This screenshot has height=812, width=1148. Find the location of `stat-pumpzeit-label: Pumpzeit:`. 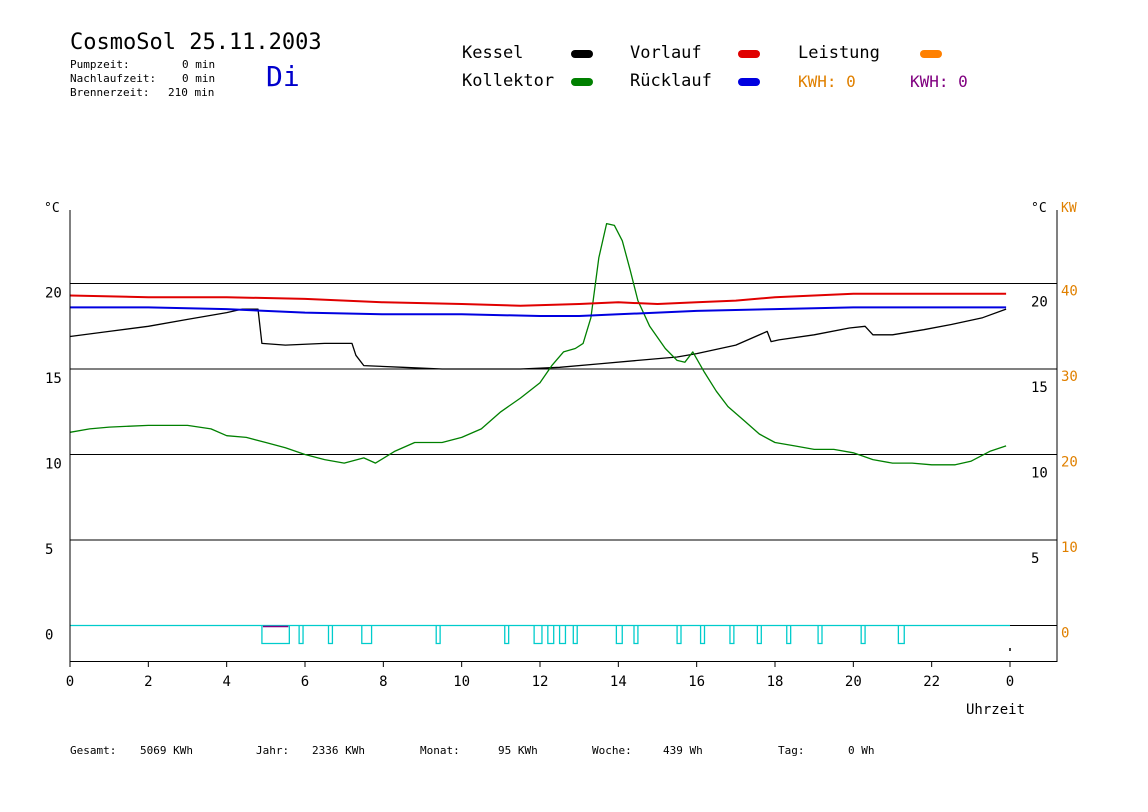

stat-pumpzeit-label: Pumpzeit: is located at coordinates (100, 64).